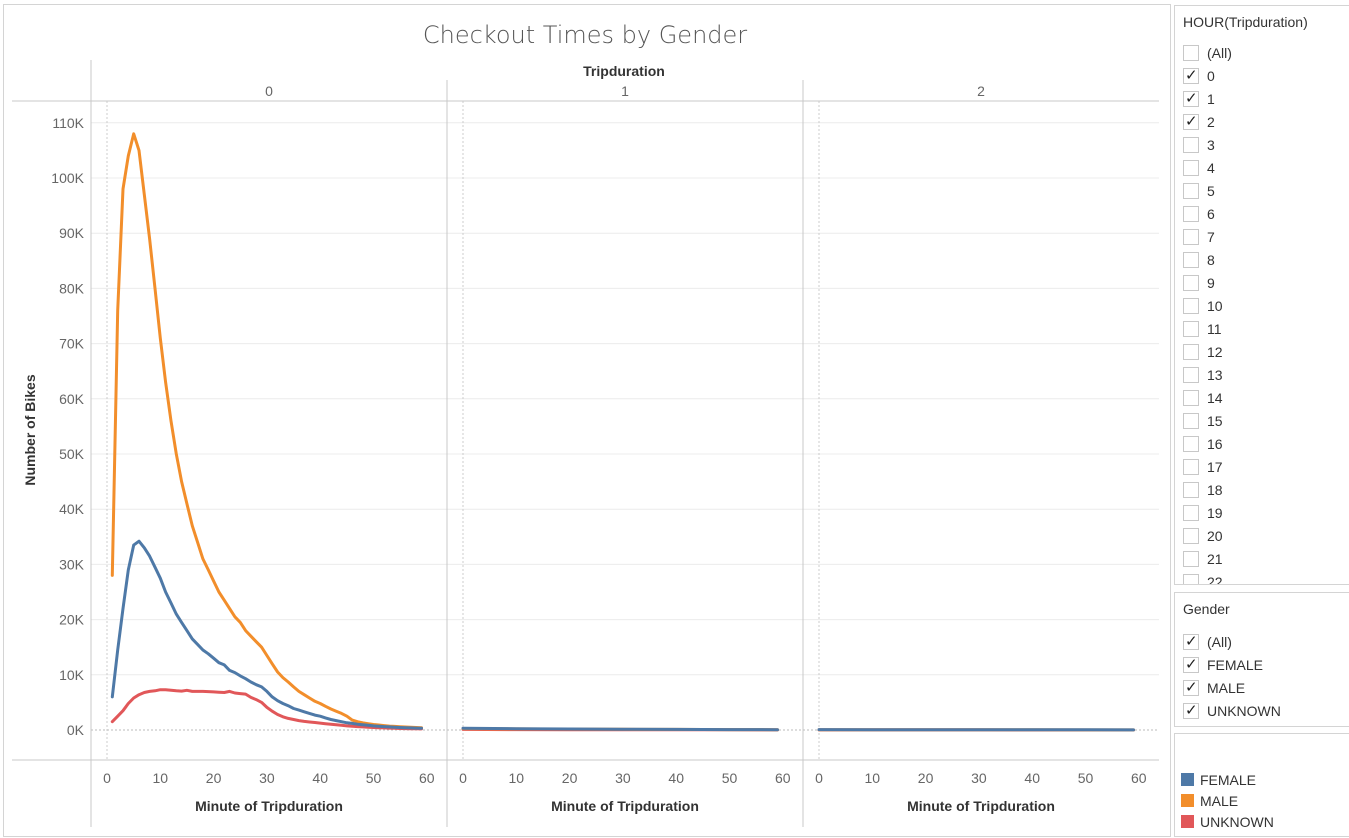 The image size is (1349, 838). What do you see at coordinates (72, 344) in the screenshot?
I see `y-tick-label: 70K` at bounding box center [72, 344].